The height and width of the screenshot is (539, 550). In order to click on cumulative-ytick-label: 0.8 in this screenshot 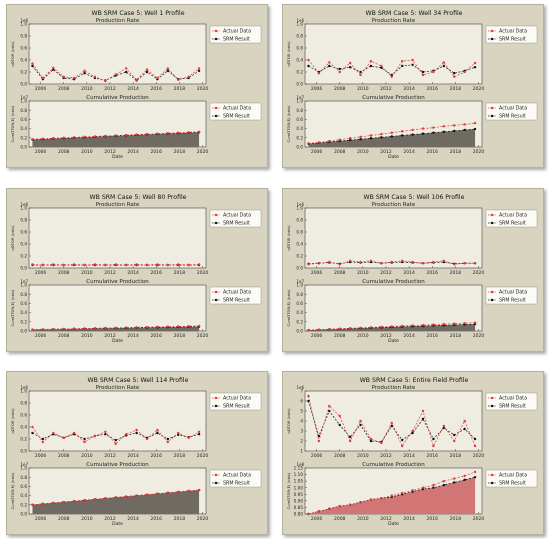, I will do `click(299, 294)`.